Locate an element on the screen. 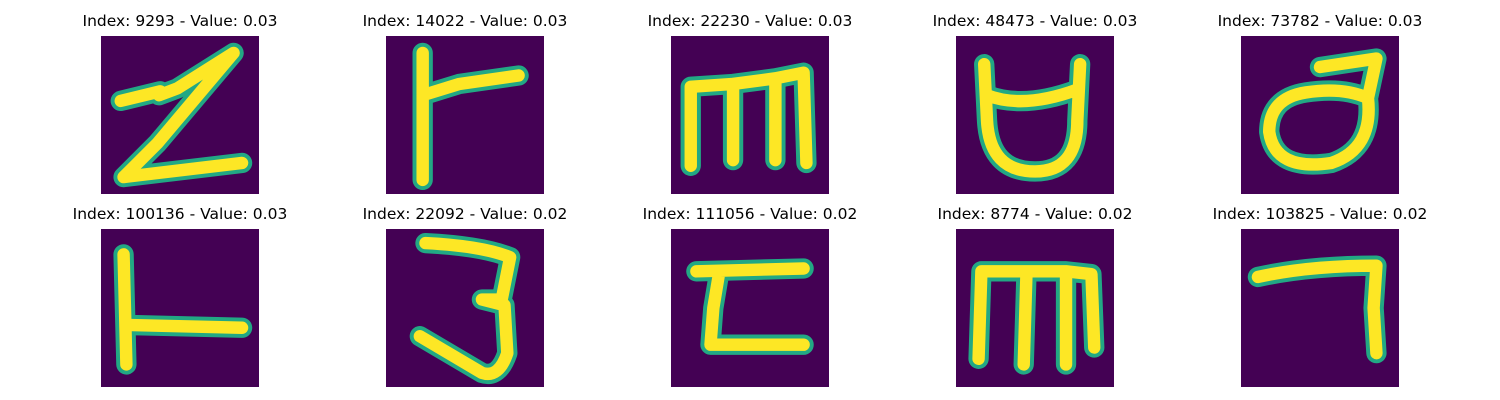  panel-title: Index: 9293 - Value: 0.03 is located at coordinates (180, 21).